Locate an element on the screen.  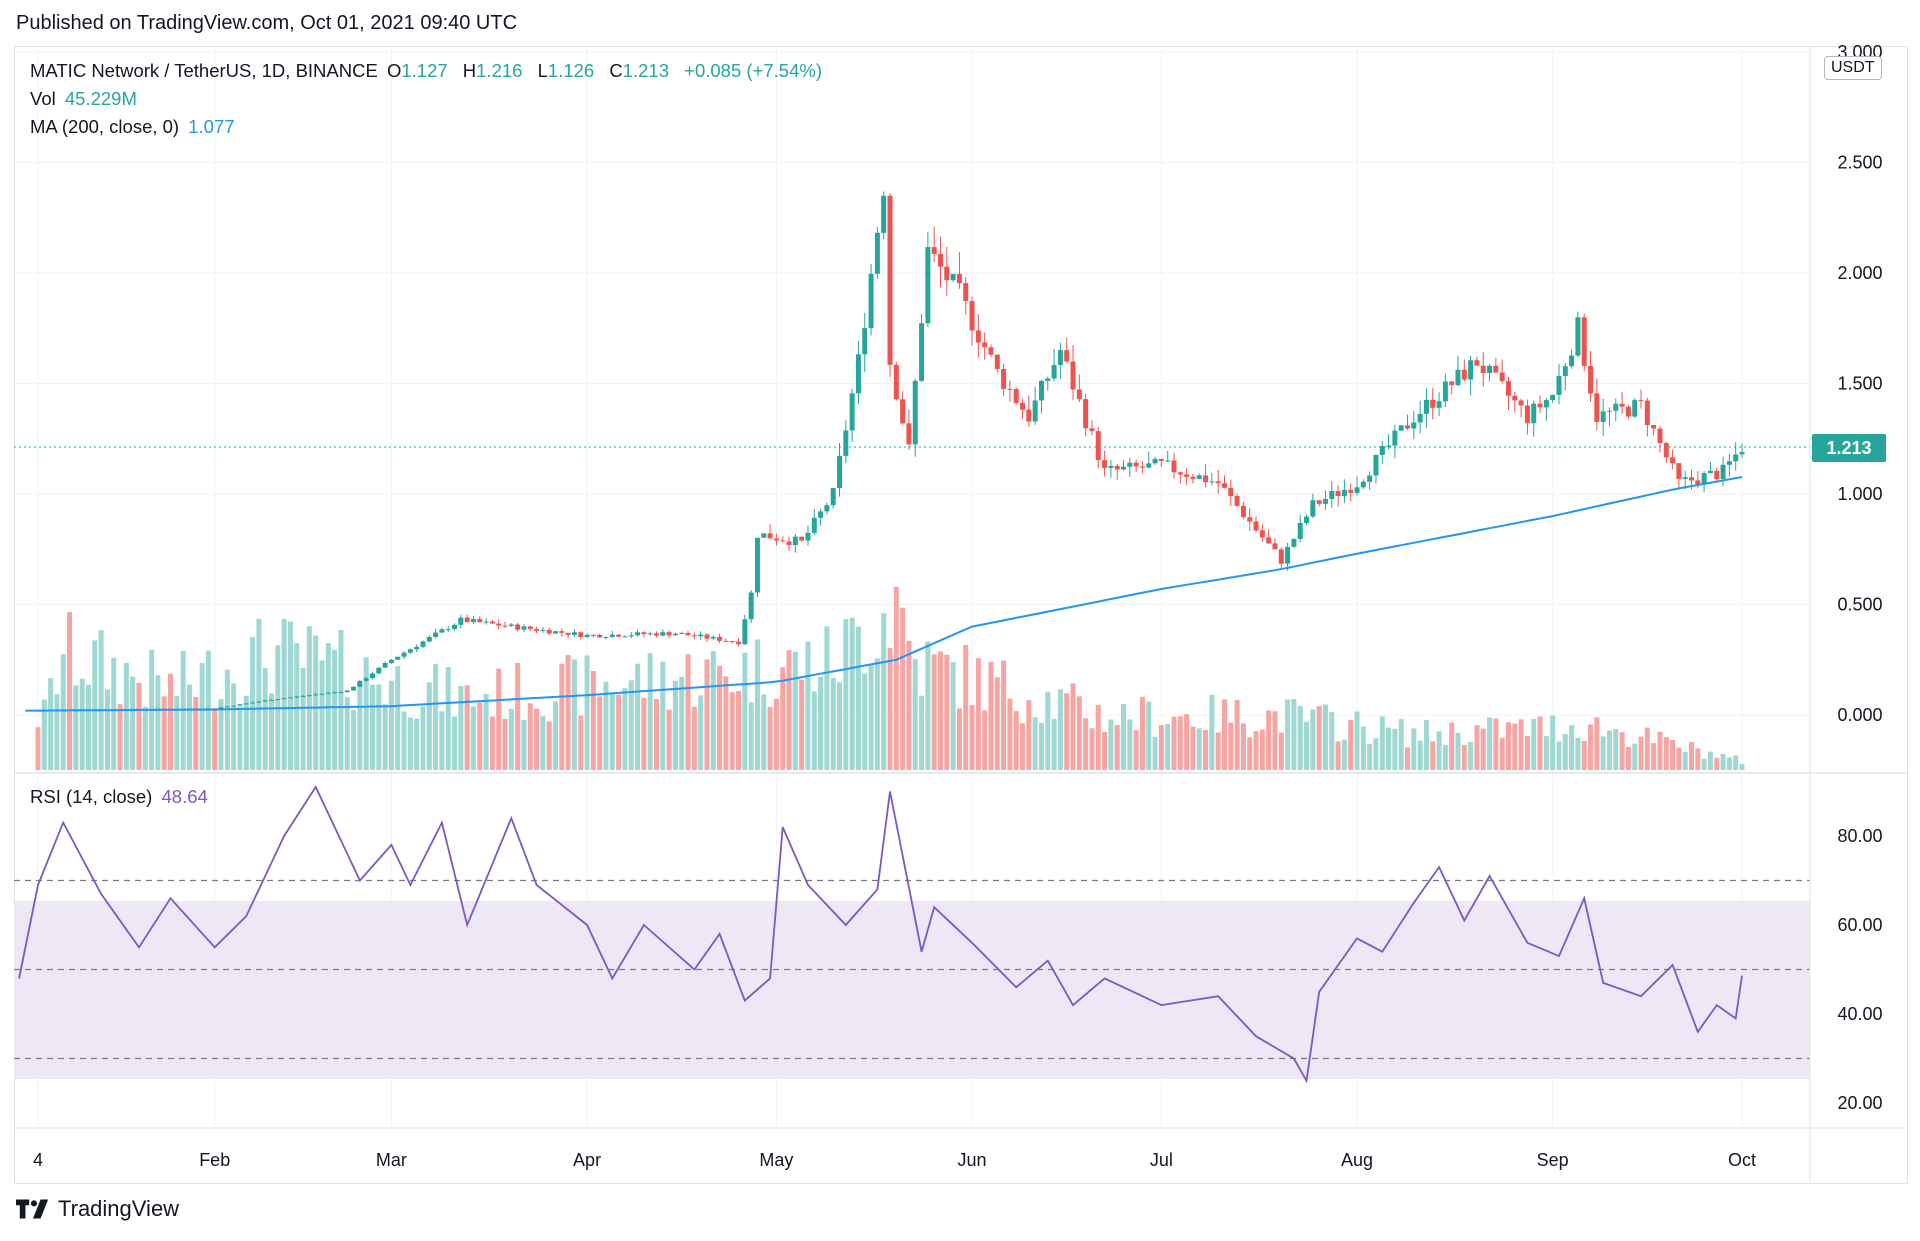
time-tick-label: Apr is located at coordinates (587, 1160).